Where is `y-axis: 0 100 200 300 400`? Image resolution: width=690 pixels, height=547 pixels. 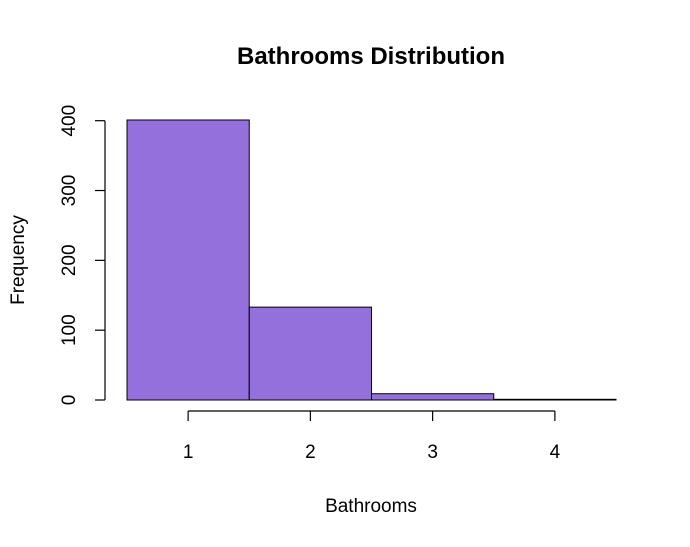 y-axis: 0 100 200 300 400 is located at coordinates (82, 255).